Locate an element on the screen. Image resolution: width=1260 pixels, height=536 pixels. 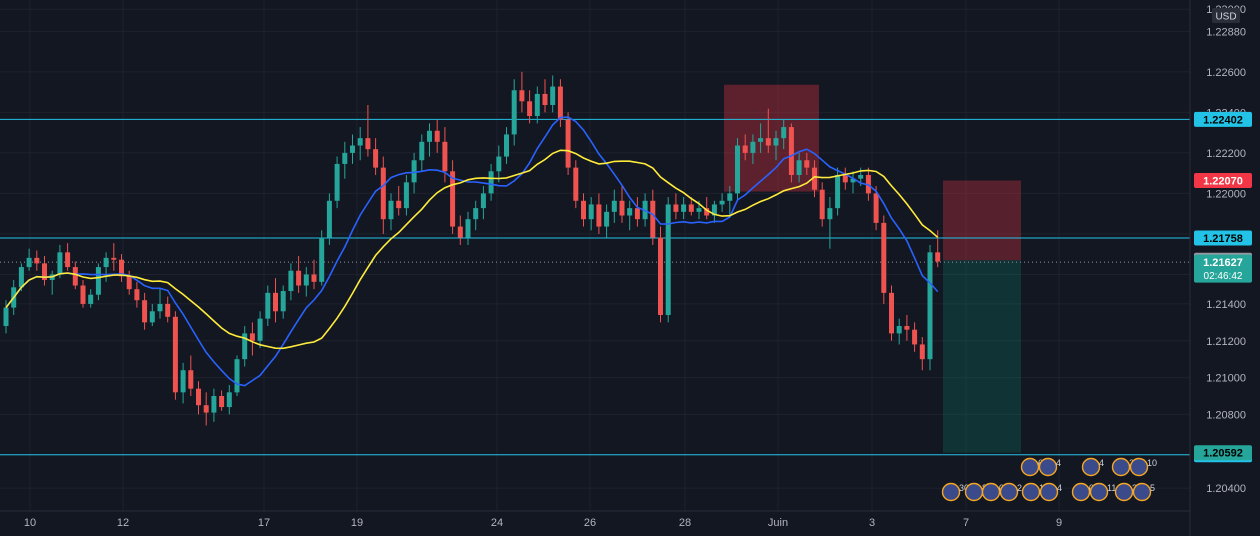
countdown-label: 02:46:42 is located at coordinates (1223, 276).